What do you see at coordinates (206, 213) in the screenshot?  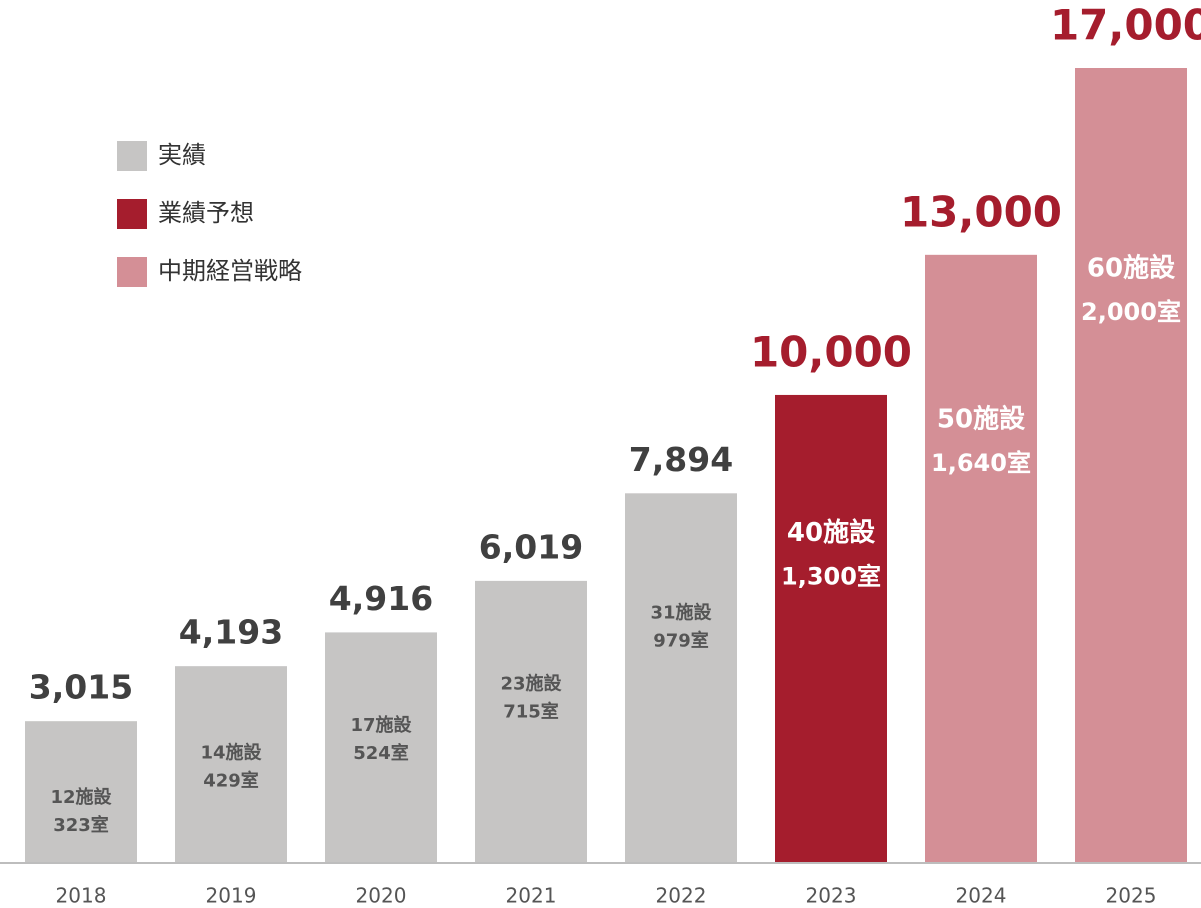 I see `legend-label: 業績予想` at bounding box center [206, 213].